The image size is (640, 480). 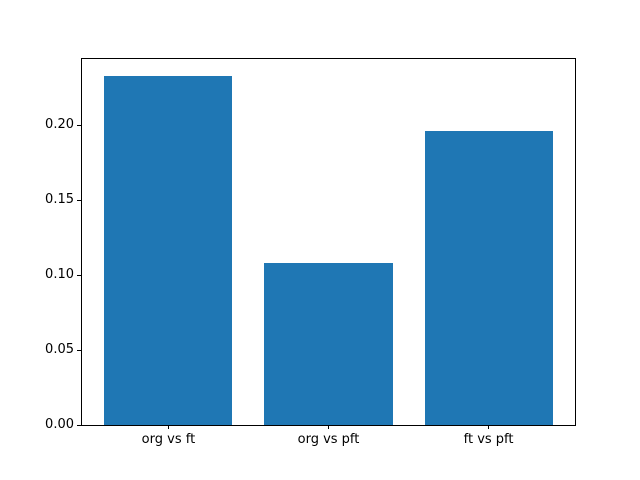 What do you see at coordinates (488, 278) in the screenshot?
I see `bar-ft-vs-pft` at bounding box center [488, 278].